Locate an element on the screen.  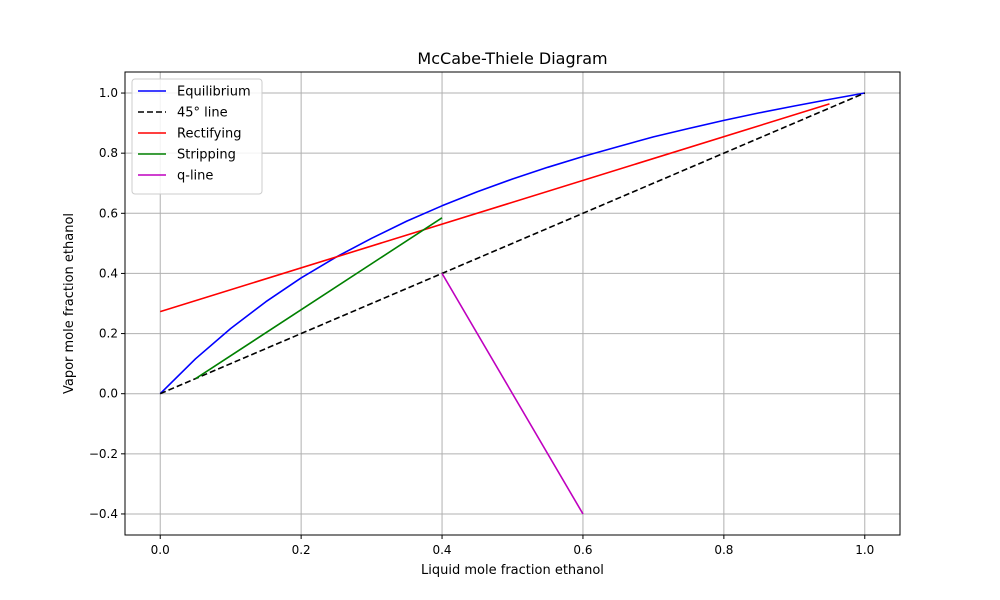
legend-label: Equilibrium is located at coordinates (214, 92).